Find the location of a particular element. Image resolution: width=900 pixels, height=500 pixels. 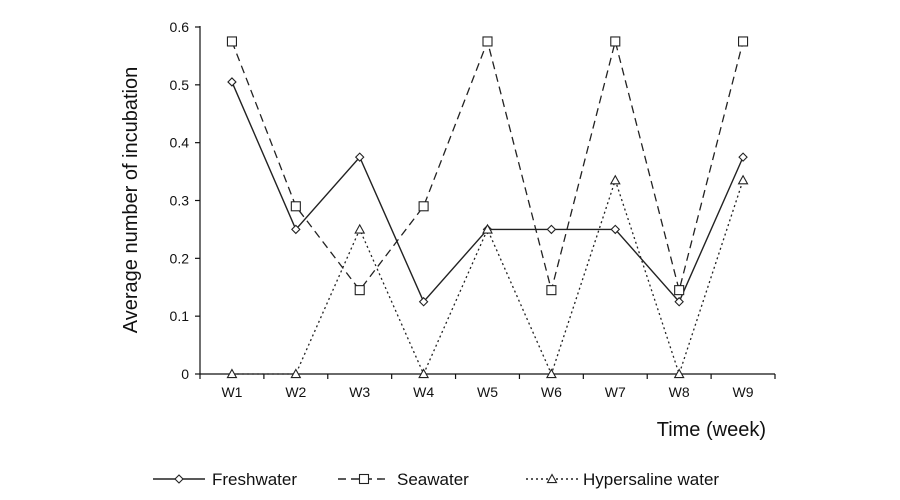

y-tick-label: 0.4 is located at coordinates (180, 143).